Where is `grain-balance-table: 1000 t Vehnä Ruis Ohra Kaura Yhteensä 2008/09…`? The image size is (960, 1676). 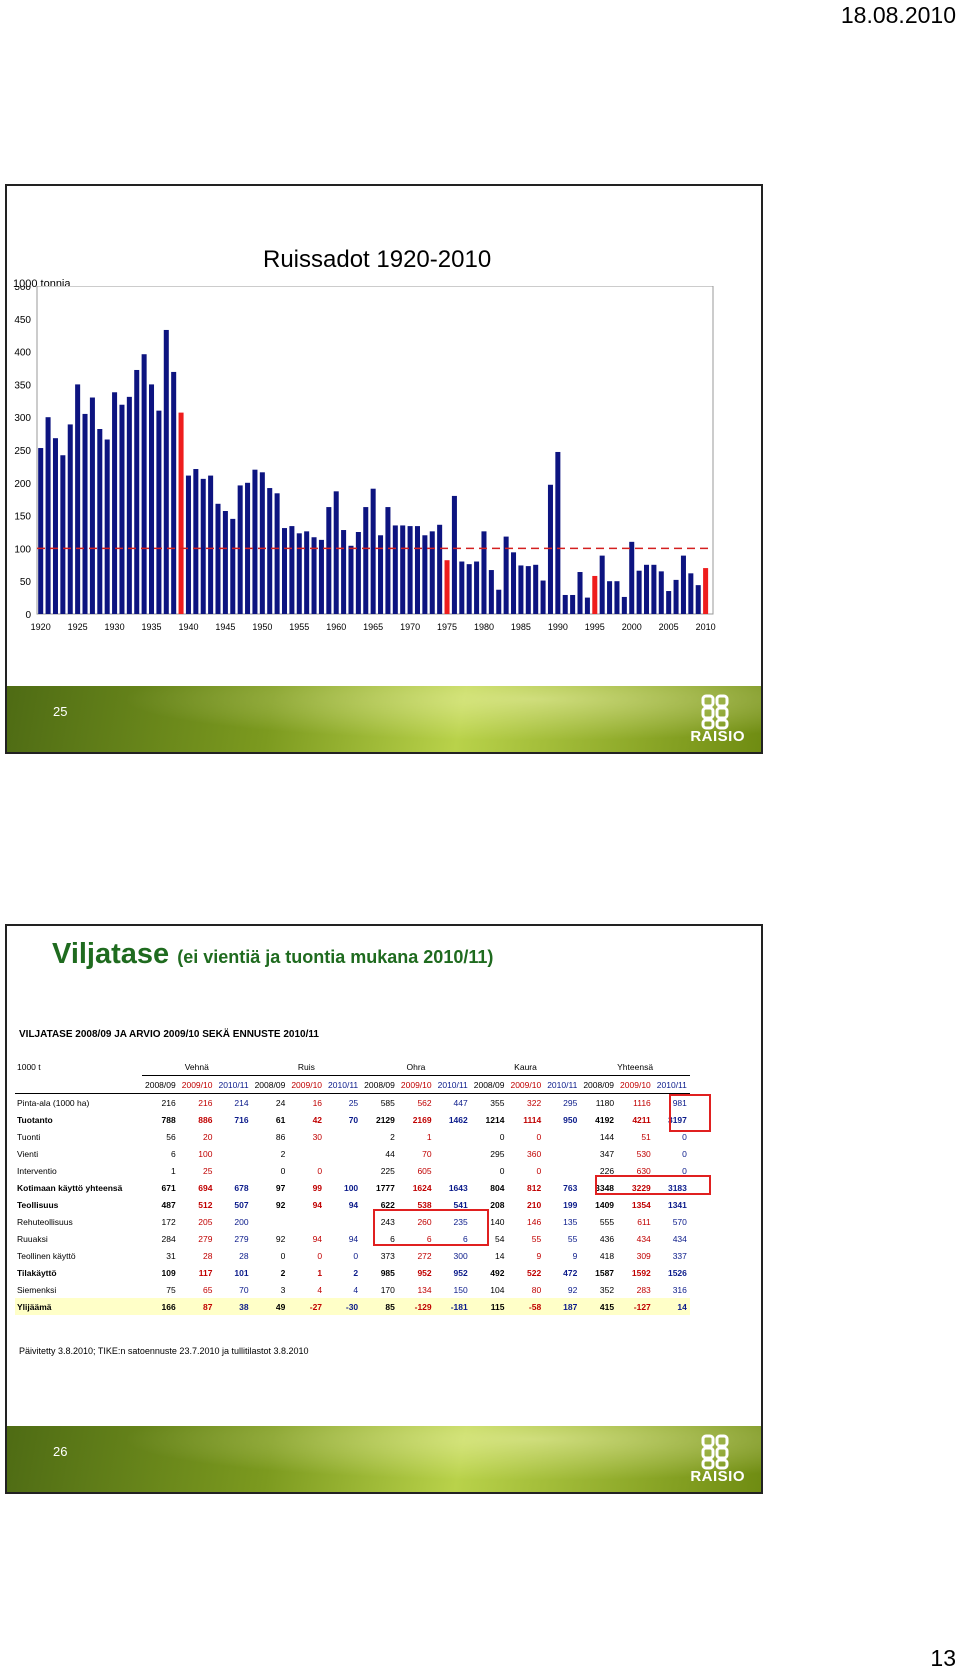
grain-balance-table: 1000 t Vehnä Ruis Ohra Kaura Yhteensä 2008/09… is located at coordinates (352, 1186).